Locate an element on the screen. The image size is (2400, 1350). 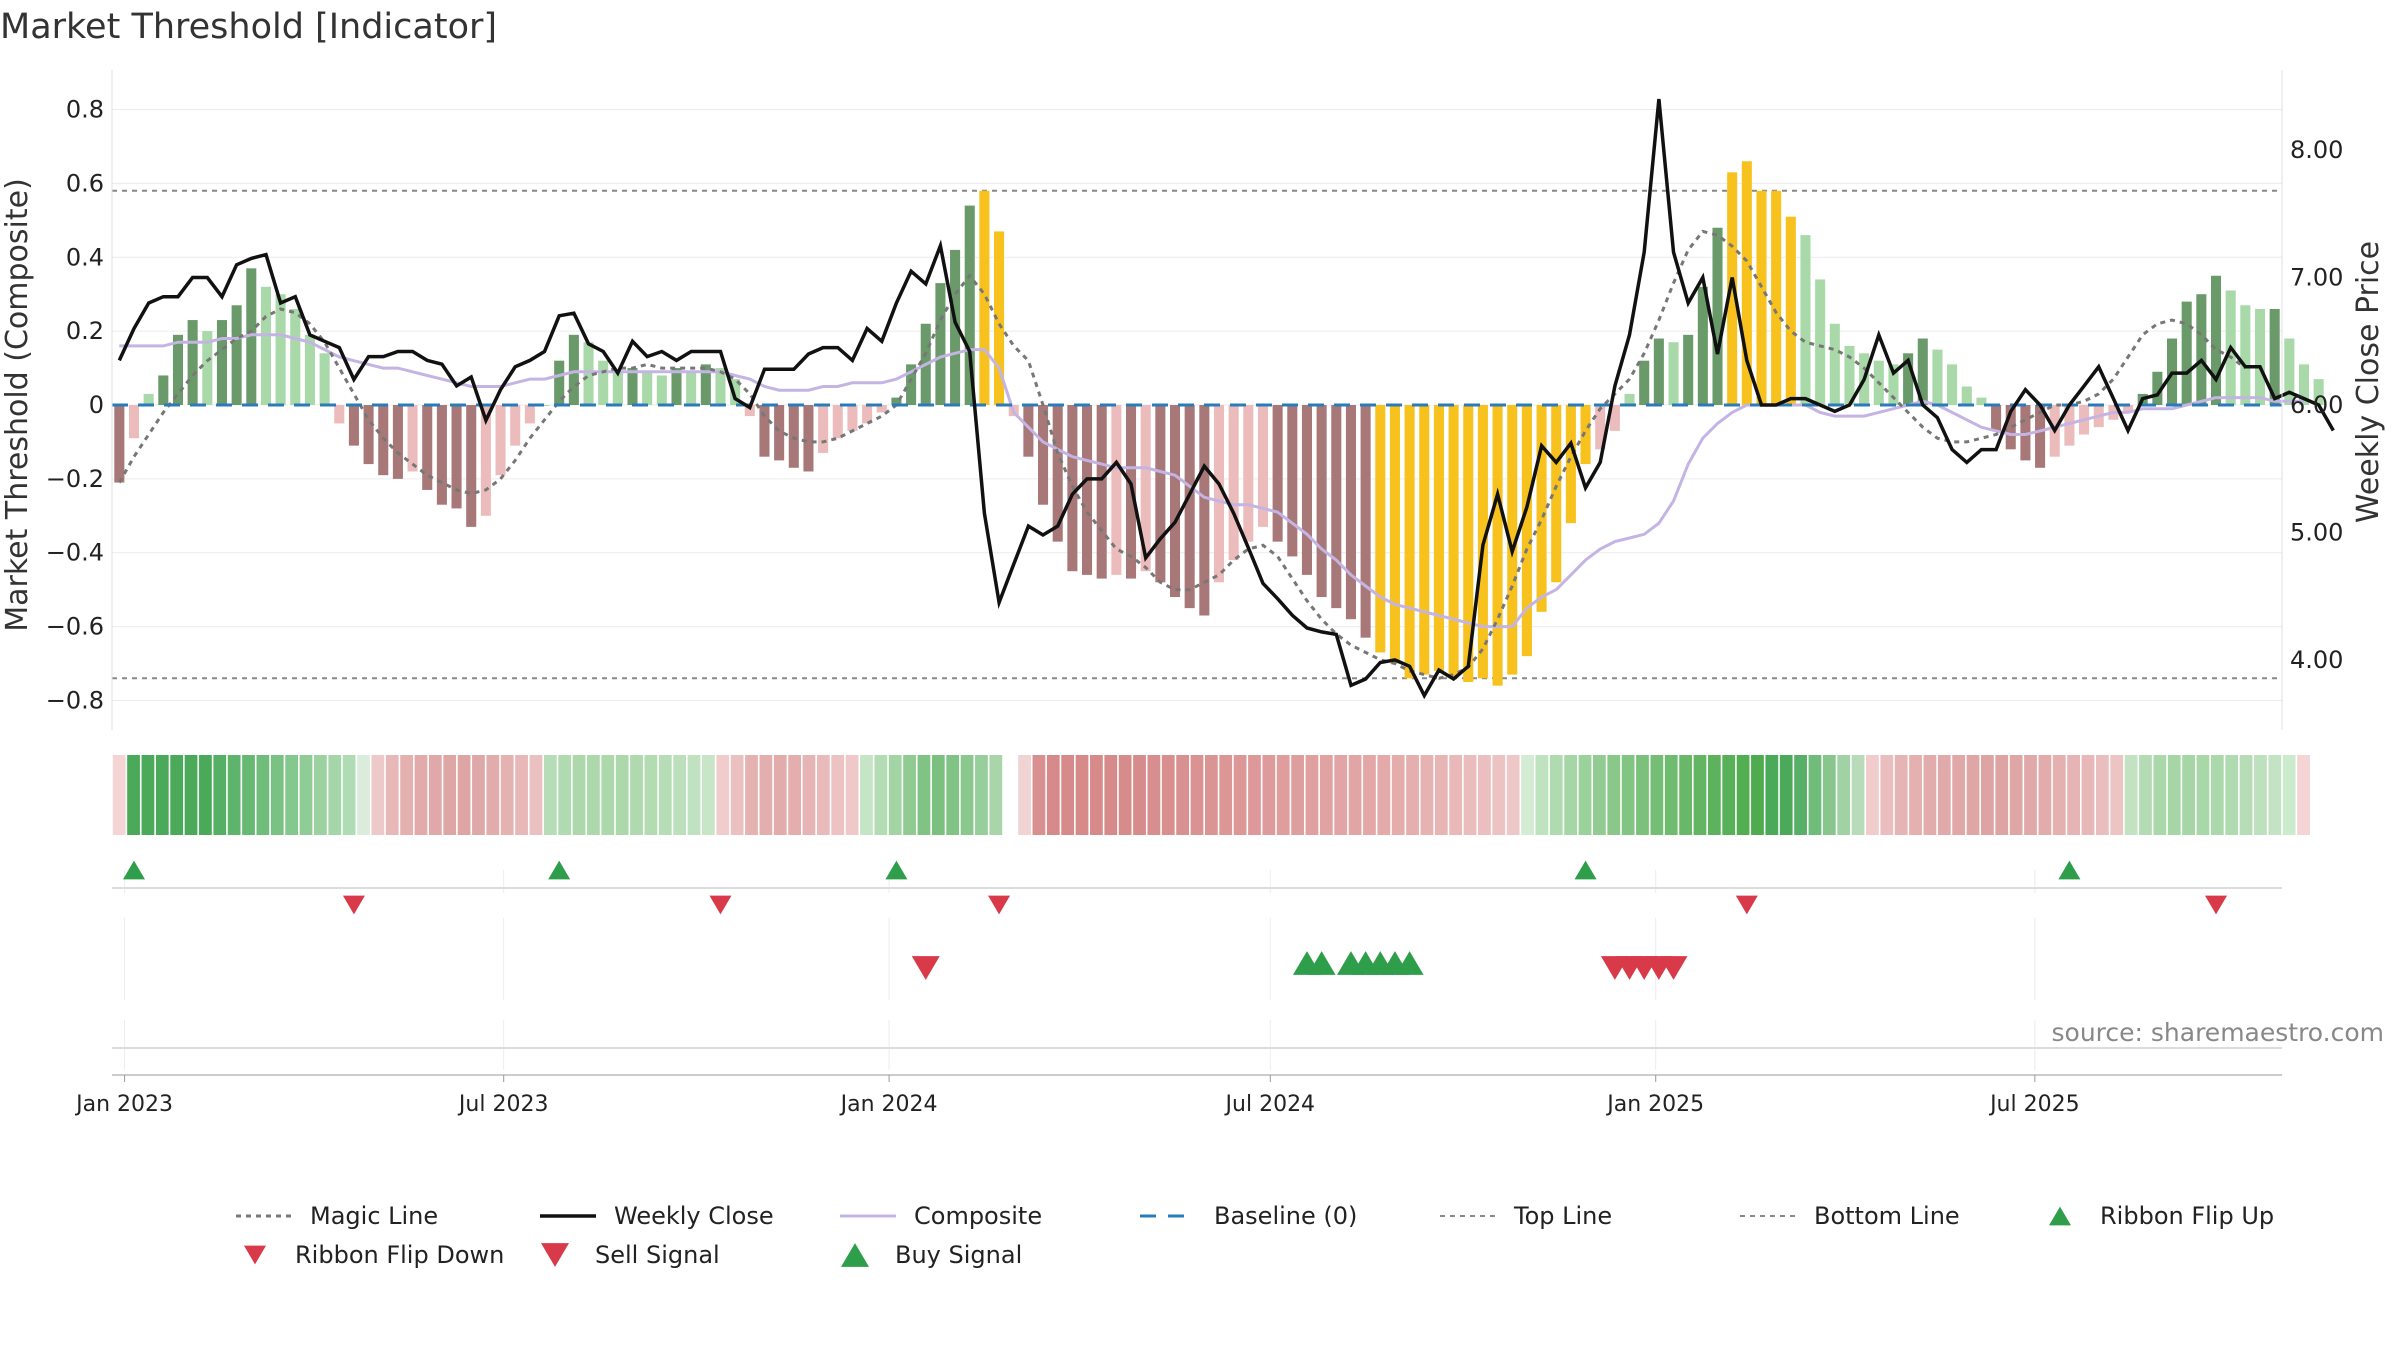
legend-label: Bottom Line is located at coordinates (1887, 1216).